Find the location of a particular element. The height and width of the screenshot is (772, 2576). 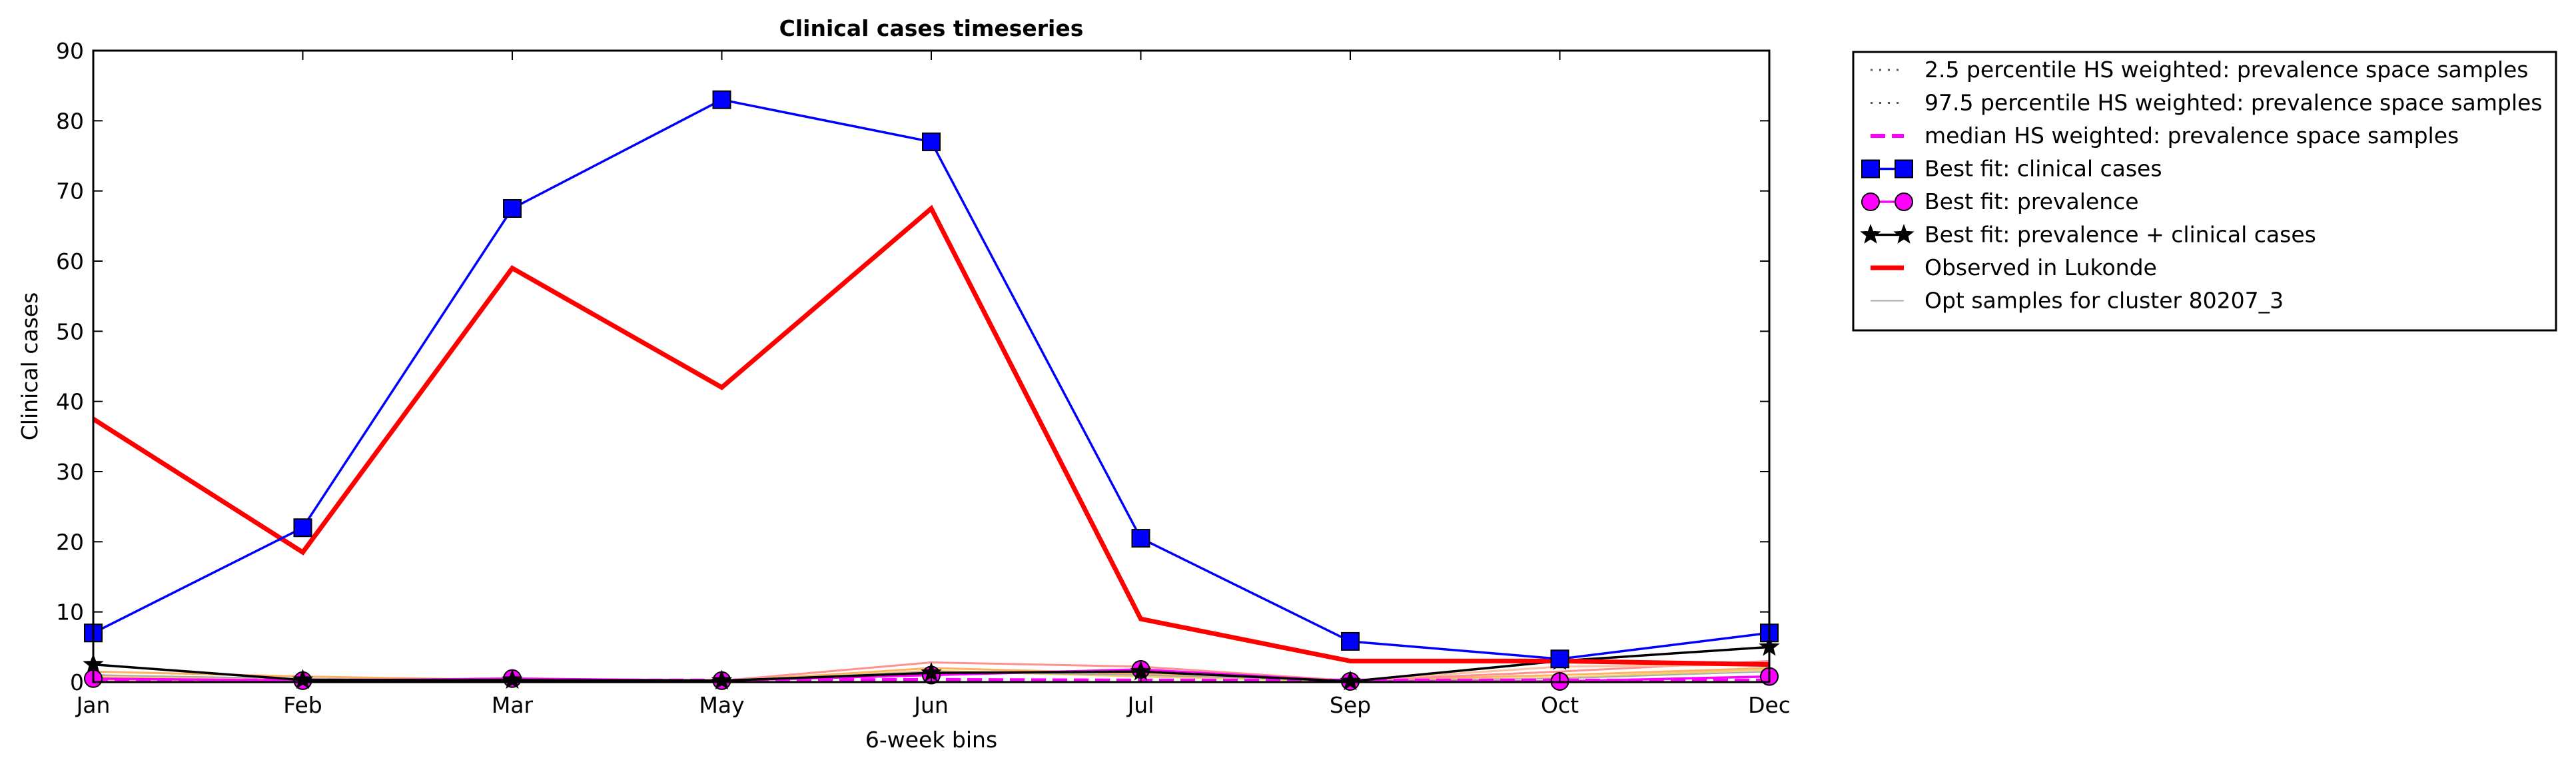

x-tick-label: May is located at coordinates (722, 705).